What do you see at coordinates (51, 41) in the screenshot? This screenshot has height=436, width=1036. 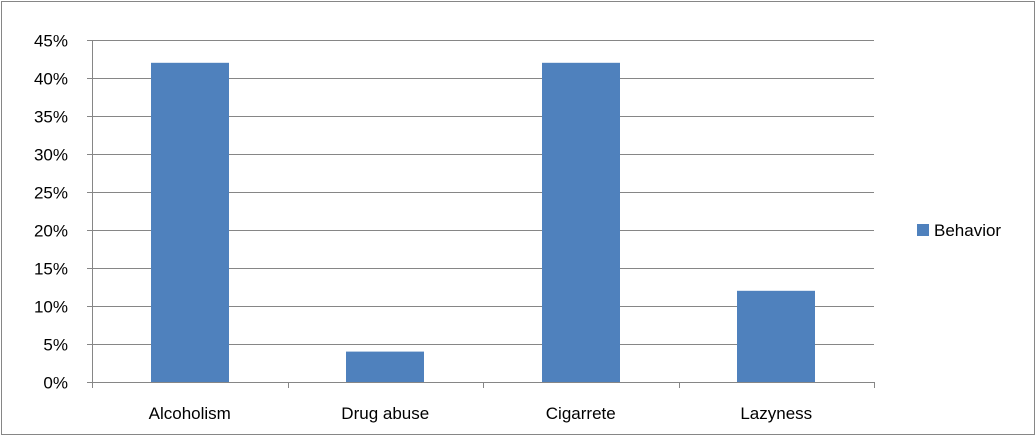 I see `y-tick-label: 45%` at bounding box center [51, 41].